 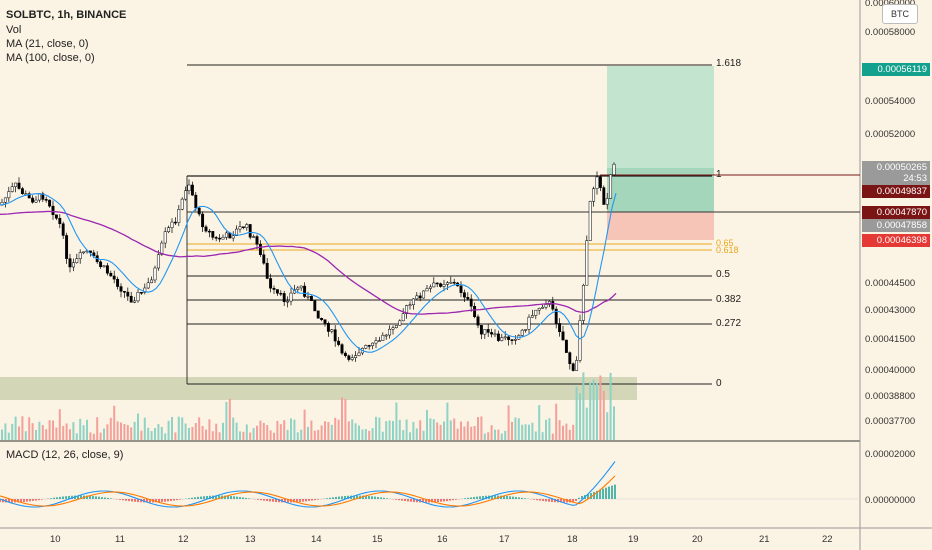 What do you see at coordinates (66, 15) in the screenshot?
I see `symbol-title: SOLBTC, 1h, BINANCE` at bounding box center [66, 15].